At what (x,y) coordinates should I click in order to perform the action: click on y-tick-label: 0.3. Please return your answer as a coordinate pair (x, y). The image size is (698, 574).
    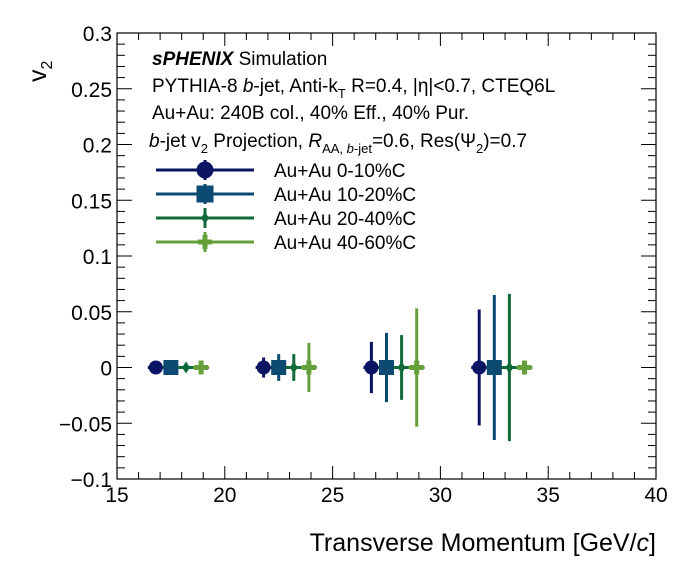
    Looking at the image, I should click on (97, 34).